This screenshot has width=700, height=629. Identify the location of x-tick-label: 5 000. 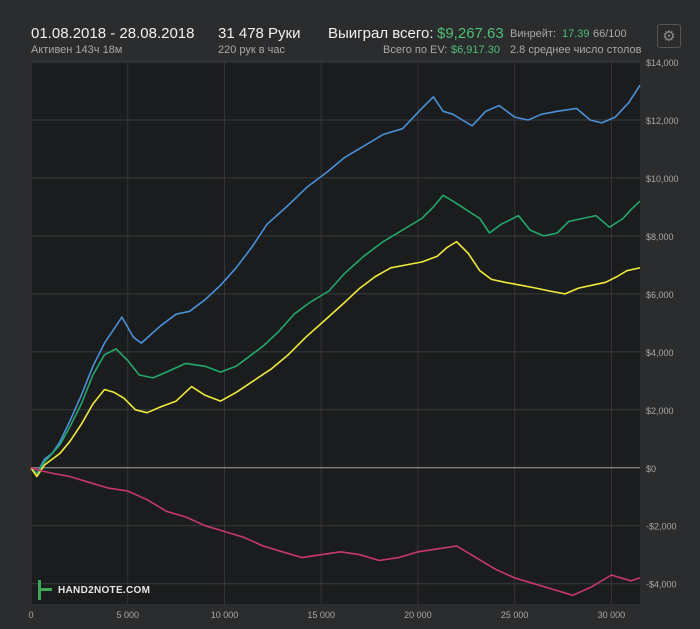
(127, 615).